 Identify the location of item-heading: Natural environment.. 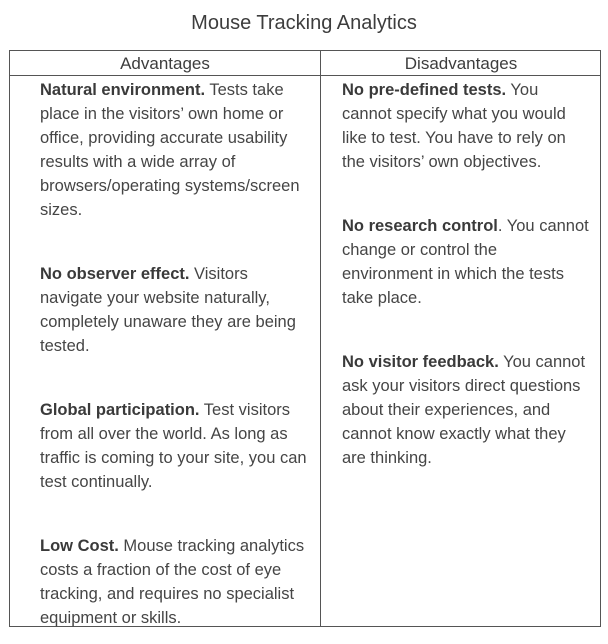
(123, 90).